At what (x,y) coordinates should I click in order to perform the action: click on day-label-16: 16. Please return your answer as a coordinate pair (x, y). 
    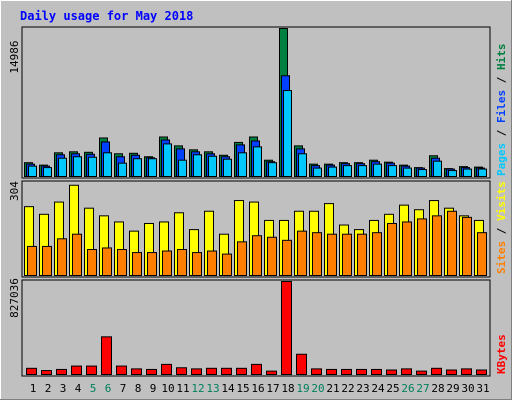
    Looking at the image, I should click on (257, 388).